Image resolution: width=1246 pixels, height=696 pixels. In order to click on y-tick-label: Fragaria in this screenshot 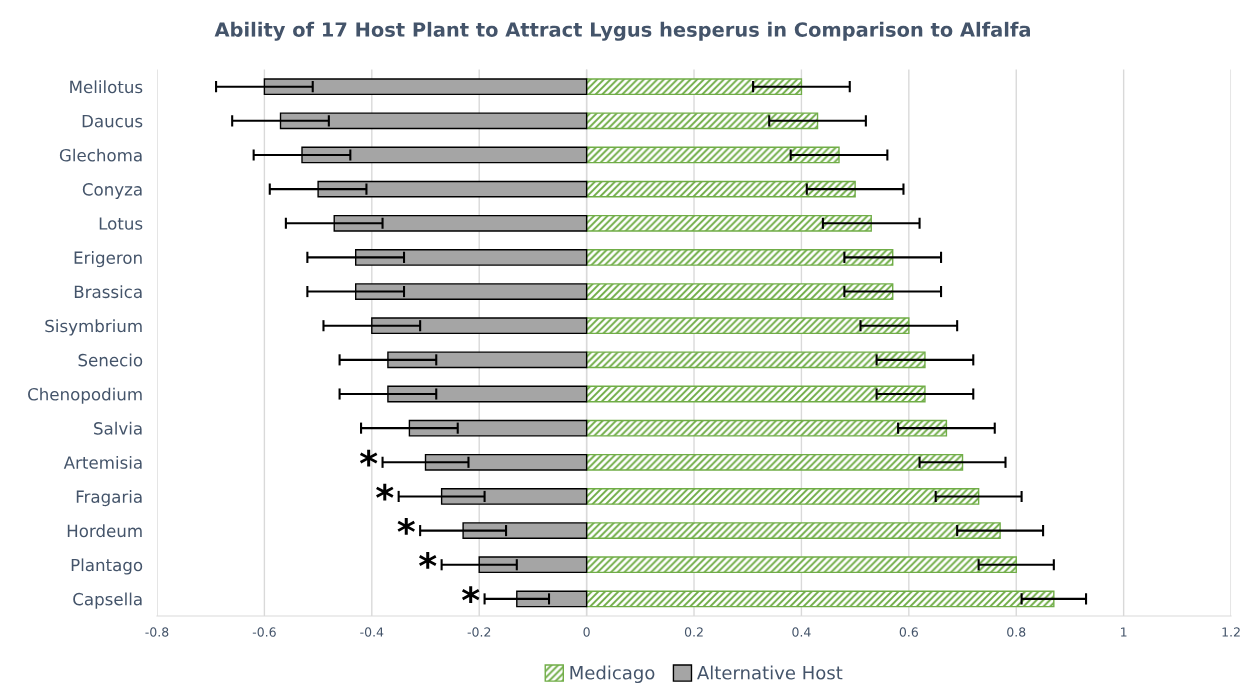, I will do `click(109, 498)`.